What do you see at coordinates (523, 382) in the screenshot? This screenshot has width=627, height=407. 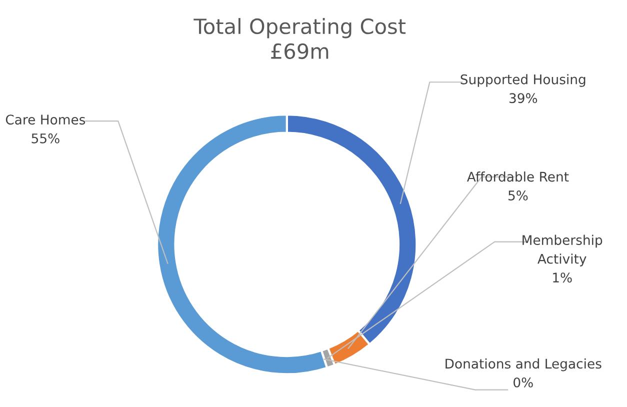 I see `text: 0%` at bounding box center [523, 382].